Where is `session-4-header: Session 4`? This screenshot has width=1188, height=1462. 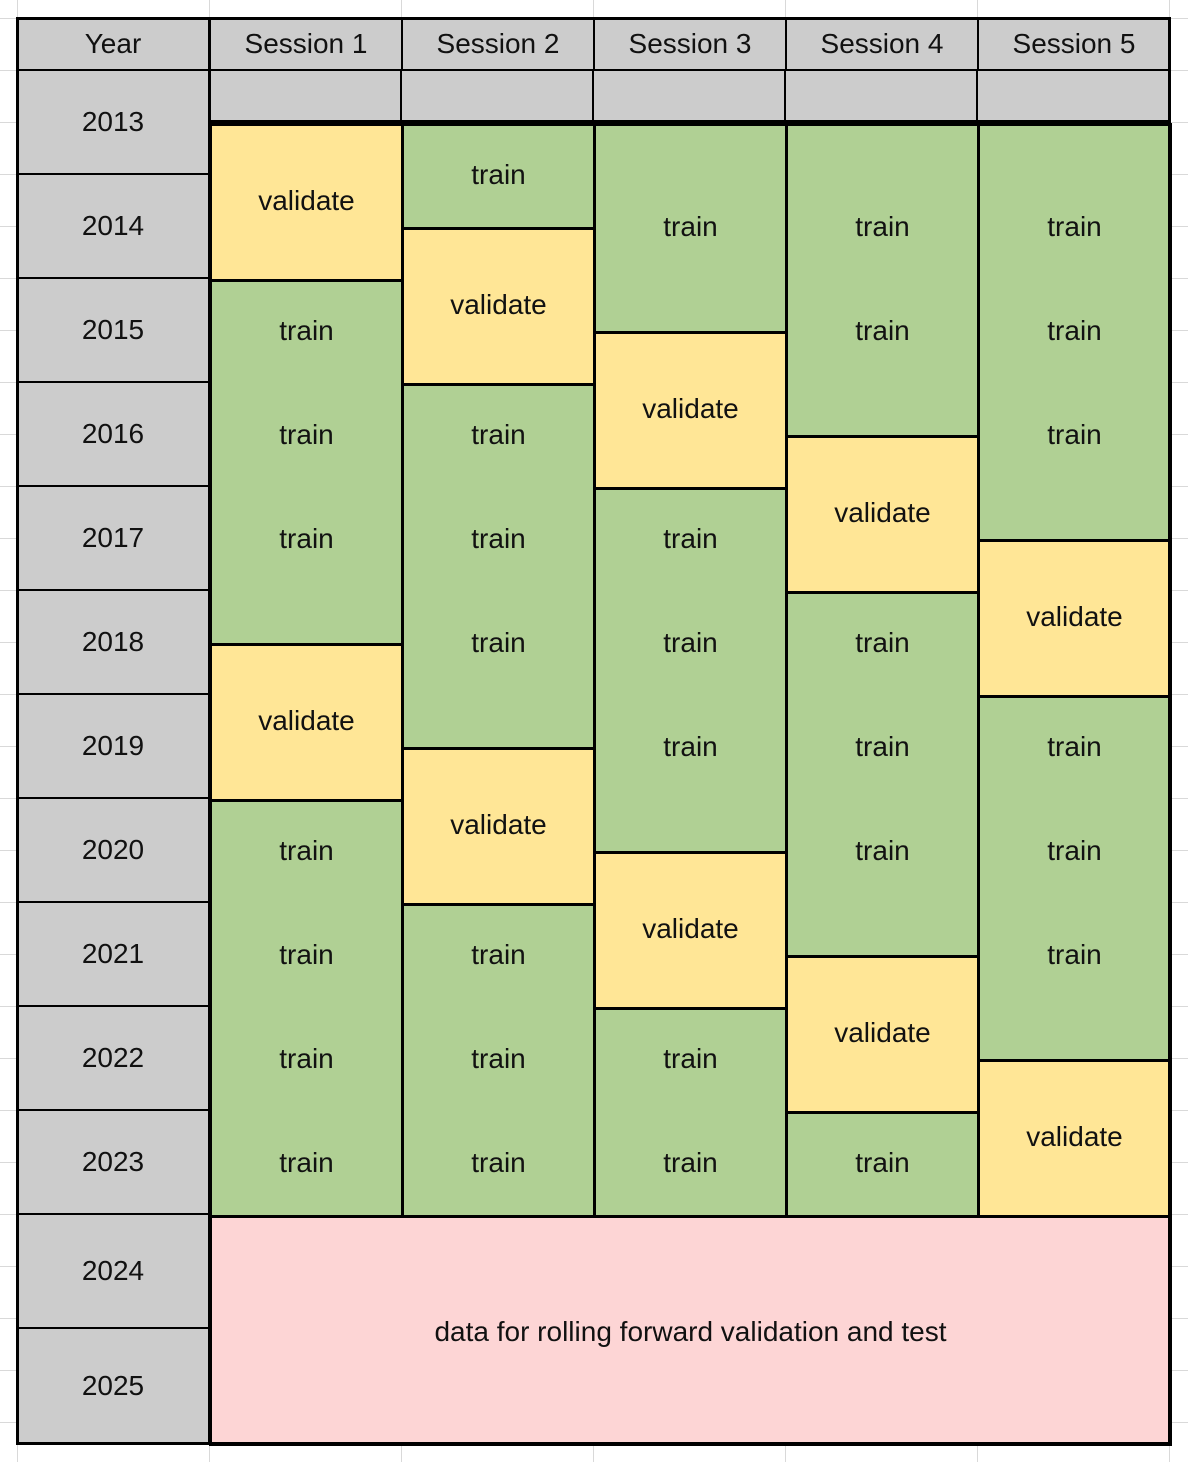 session-4-header: Session 4 is located at coordinates (881, 44).